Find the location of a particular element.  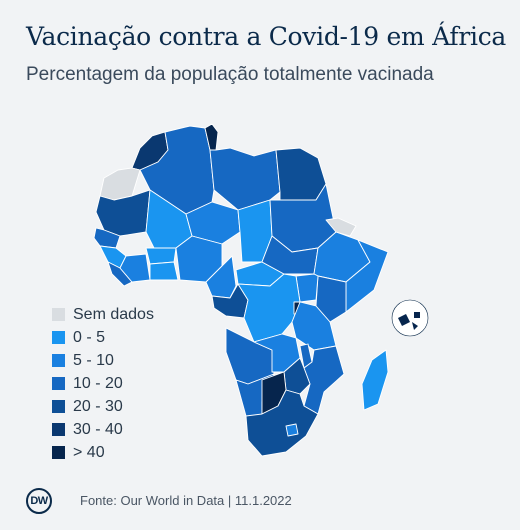

seychelles-inset is located at coordinates (410, 318).